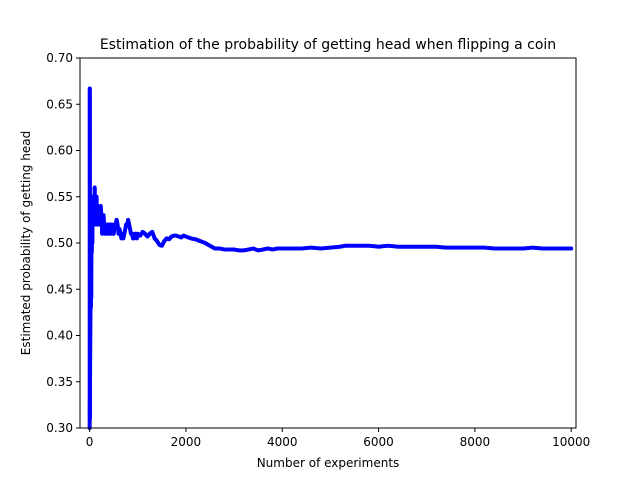  What do you see at coordinates (282, 442) in the screenshot?
I see `x-tick-label: 4000` at bounding box center [282, 442].